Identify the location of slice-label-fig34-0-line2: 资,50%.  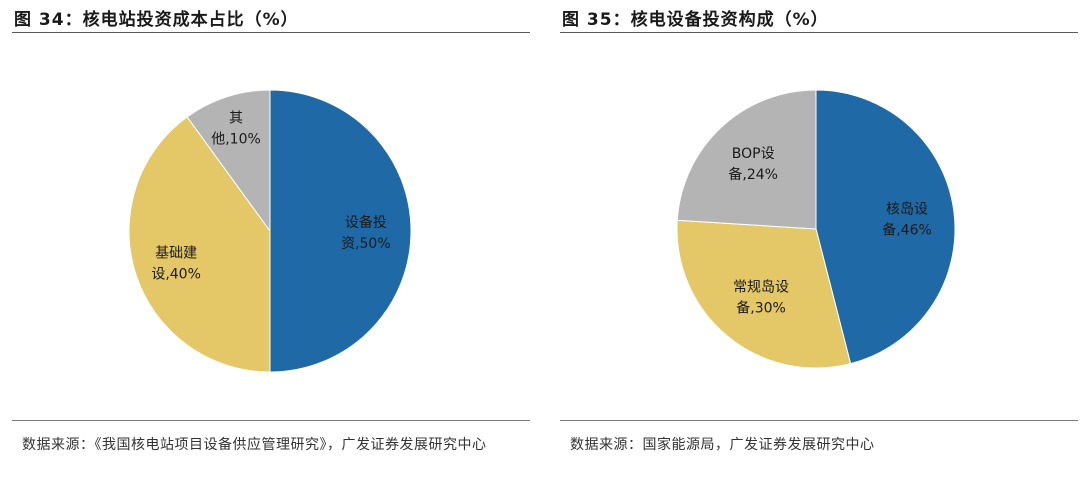
(366, 244).